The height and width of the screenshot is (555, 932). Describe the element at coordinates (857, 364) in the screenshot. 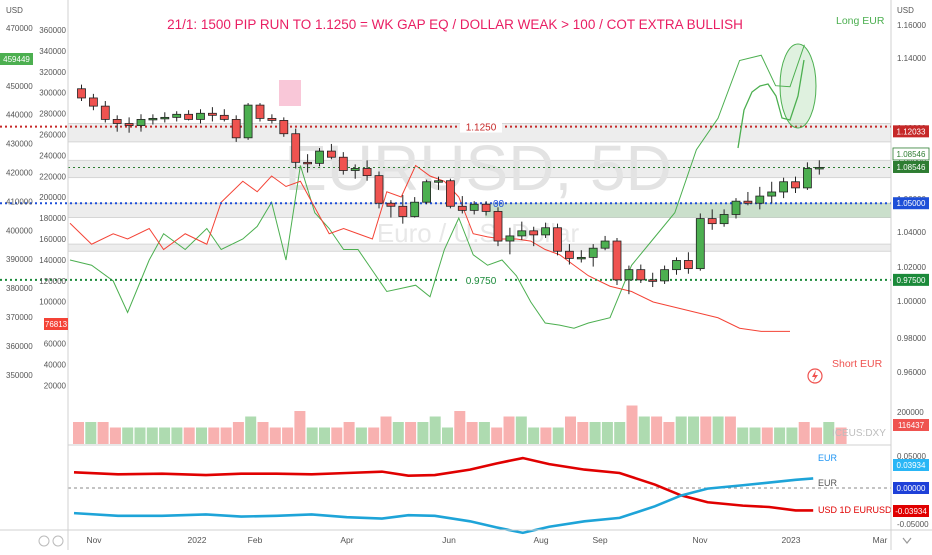

I see `short-eur-label: Short EUR` at that location.